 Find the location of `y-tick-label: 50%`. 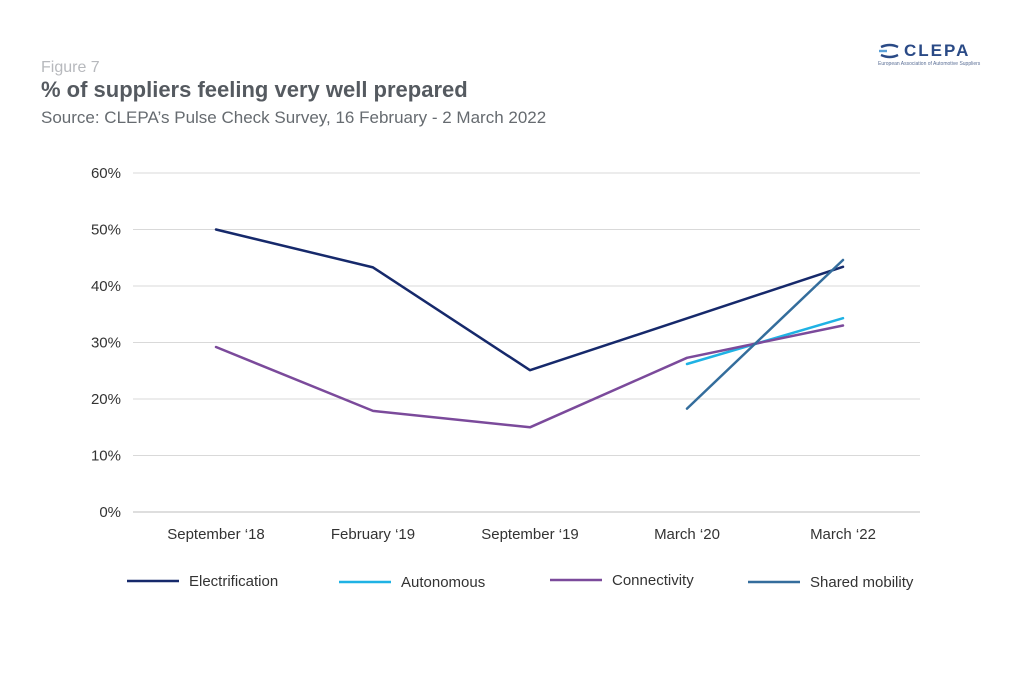

y-tick-label: 50% is located at coordinates (106, 230).